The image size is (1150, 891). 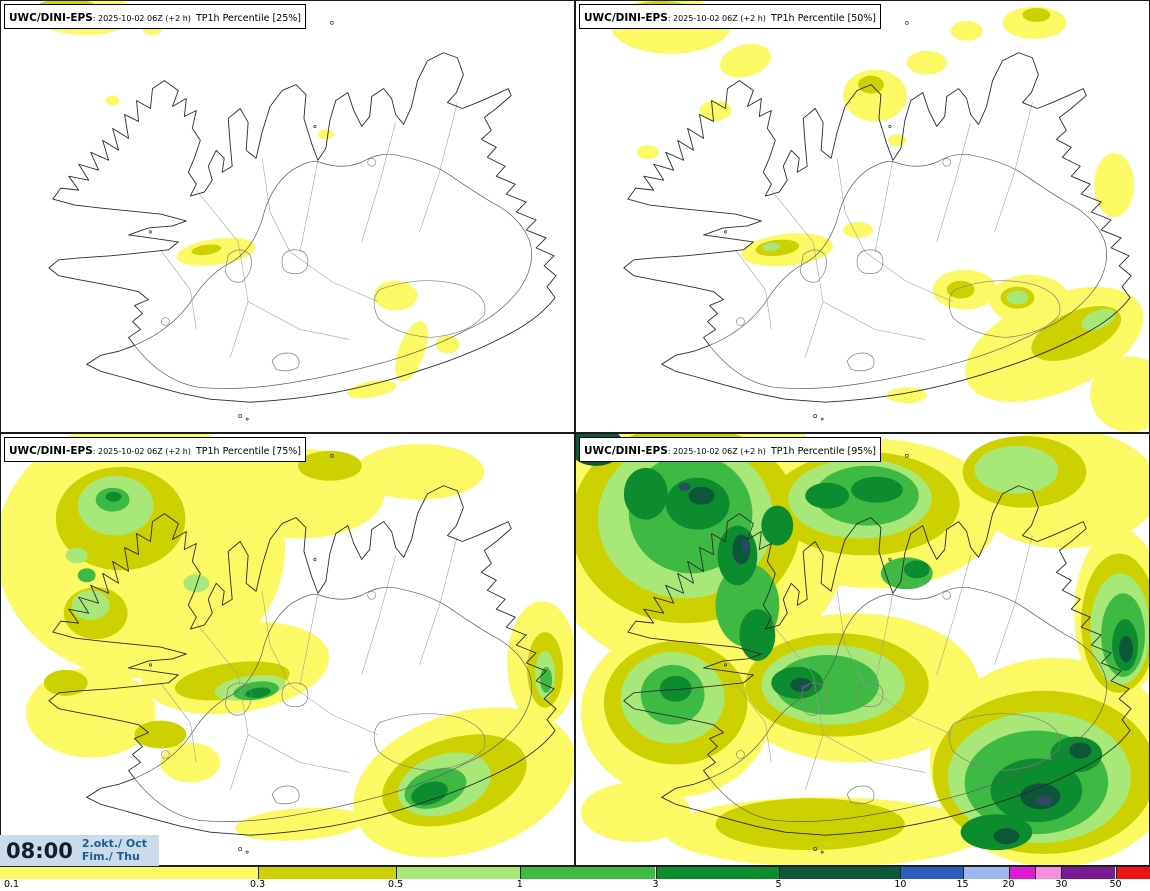 What do you see at coordinates (900, 884) in the screenshot?
I see `colorbar-tick-label: 10` at bounding box center [900, 884].